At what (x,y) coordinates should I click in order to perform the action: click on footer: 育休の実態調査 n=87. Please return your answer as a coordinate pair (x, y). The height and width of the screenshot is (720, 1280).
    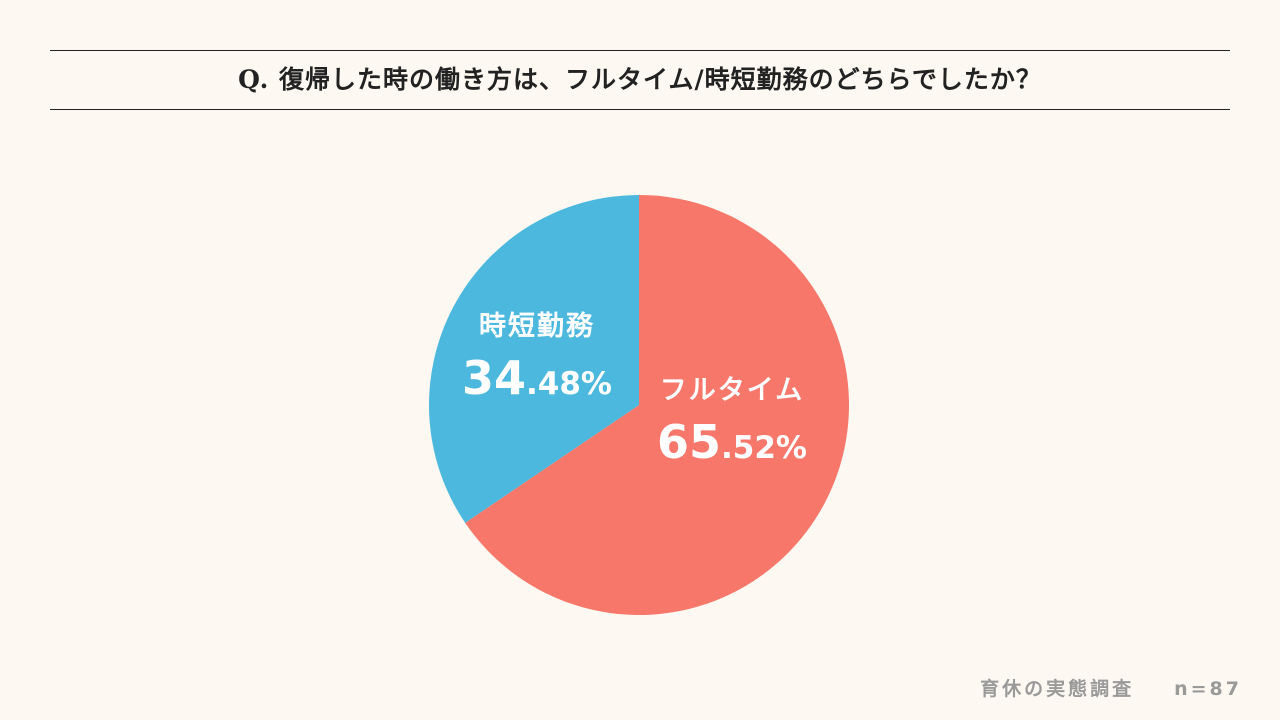
    Looking at the image, I should click on (1111, 687).